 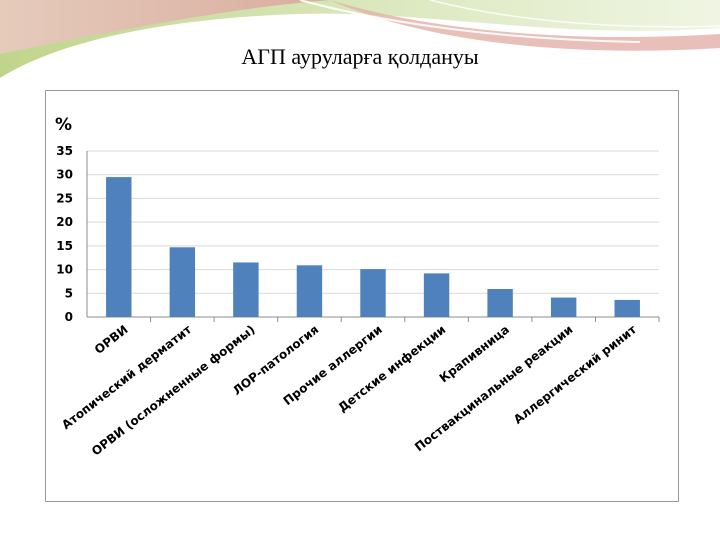 I want to click on header-decoration, so click(x=360, y=39).